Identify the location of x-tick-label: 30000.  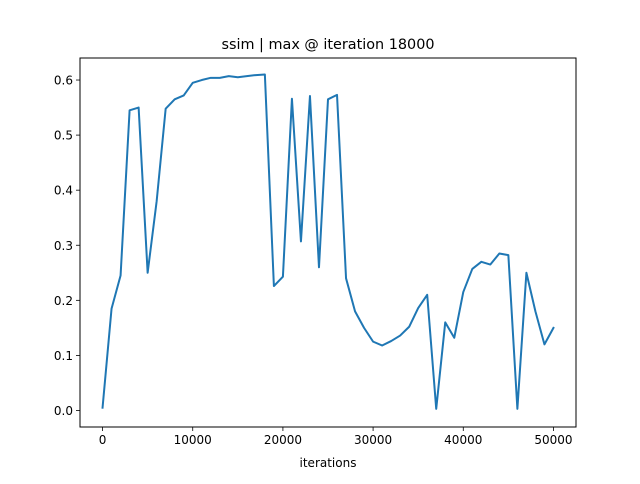
(373, 440).